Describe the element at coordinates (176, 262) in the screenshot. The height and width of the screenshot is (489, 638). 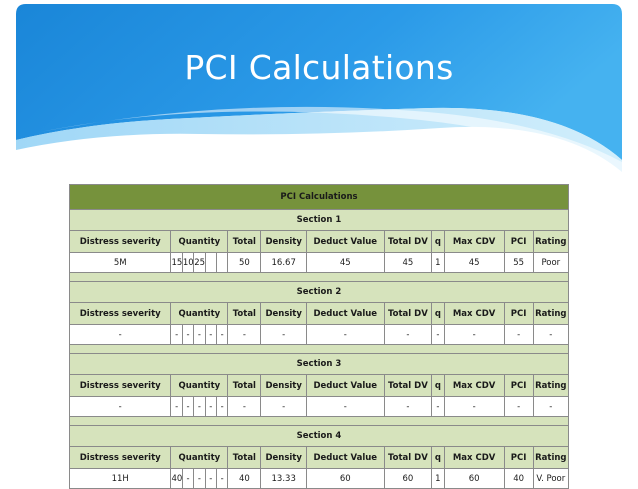
I see `cell-quantity: 15` at that location.